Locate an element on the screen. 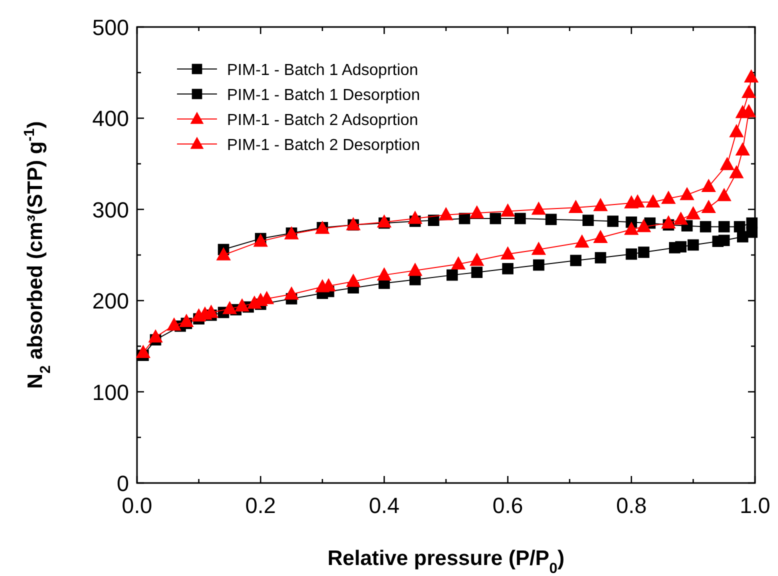  y-tick-label: 100 is located at coordinates (110, 392).